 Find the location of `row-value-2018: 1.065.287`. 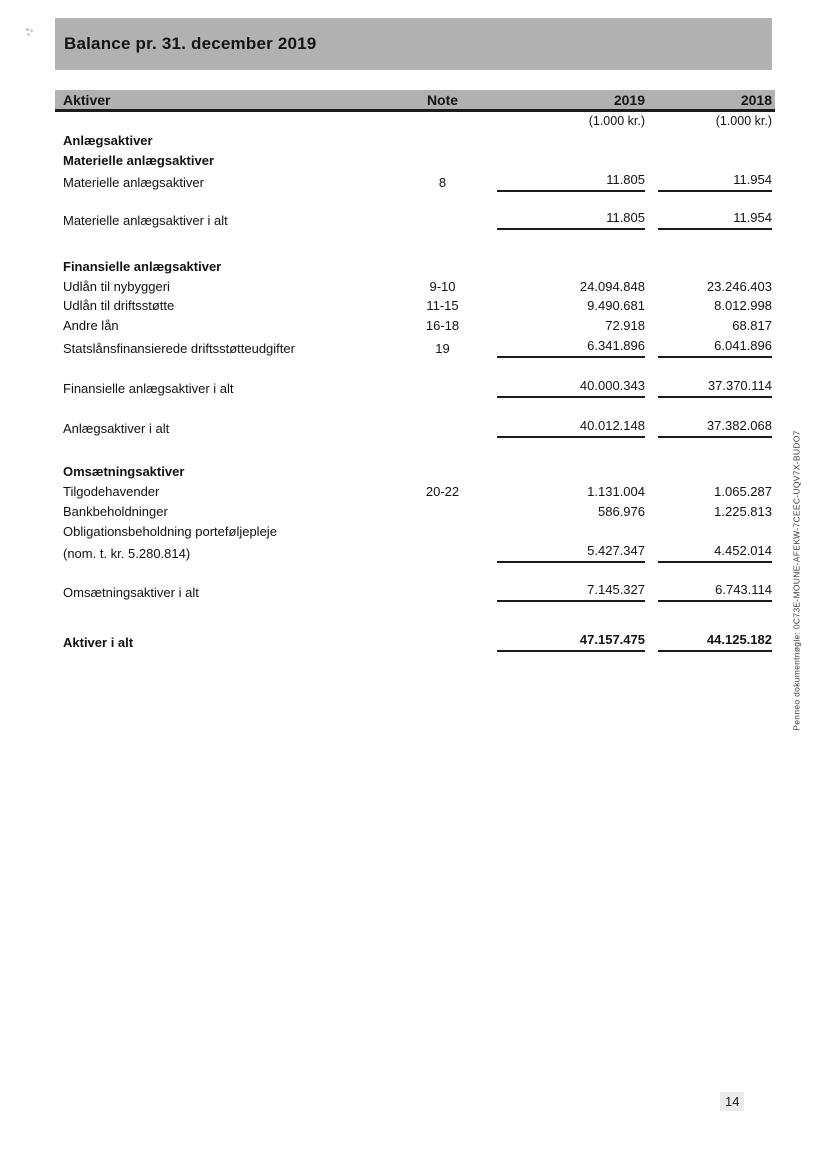

row-value-2018: 1.065.287 is located at coordinates (743, 491).